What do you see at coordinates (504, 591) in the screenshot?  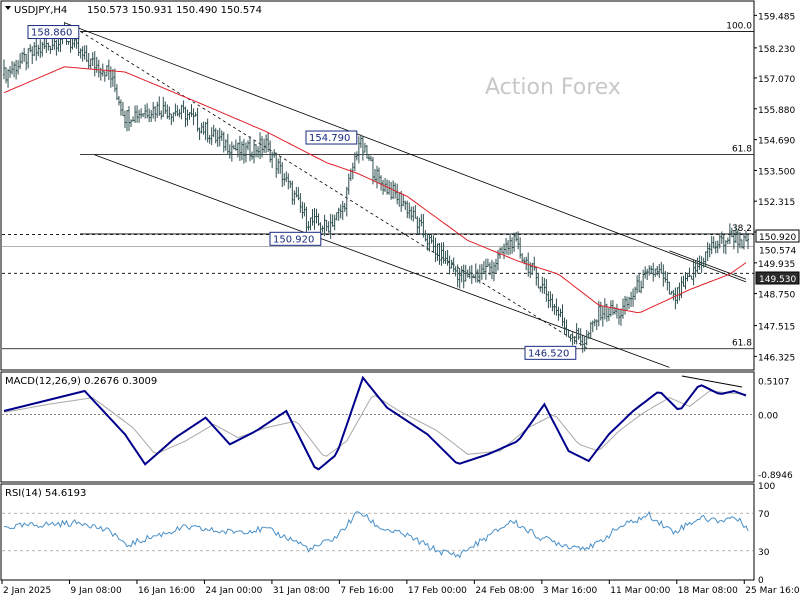 I see `time-tick-label: 24 Feb 08:00` at bounding box center [504, 591].